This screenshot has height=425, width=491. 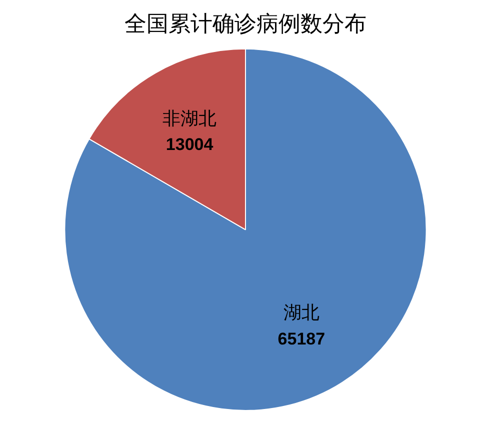 I want to click on slice-label: 湖北, so click(x=301, y=312).